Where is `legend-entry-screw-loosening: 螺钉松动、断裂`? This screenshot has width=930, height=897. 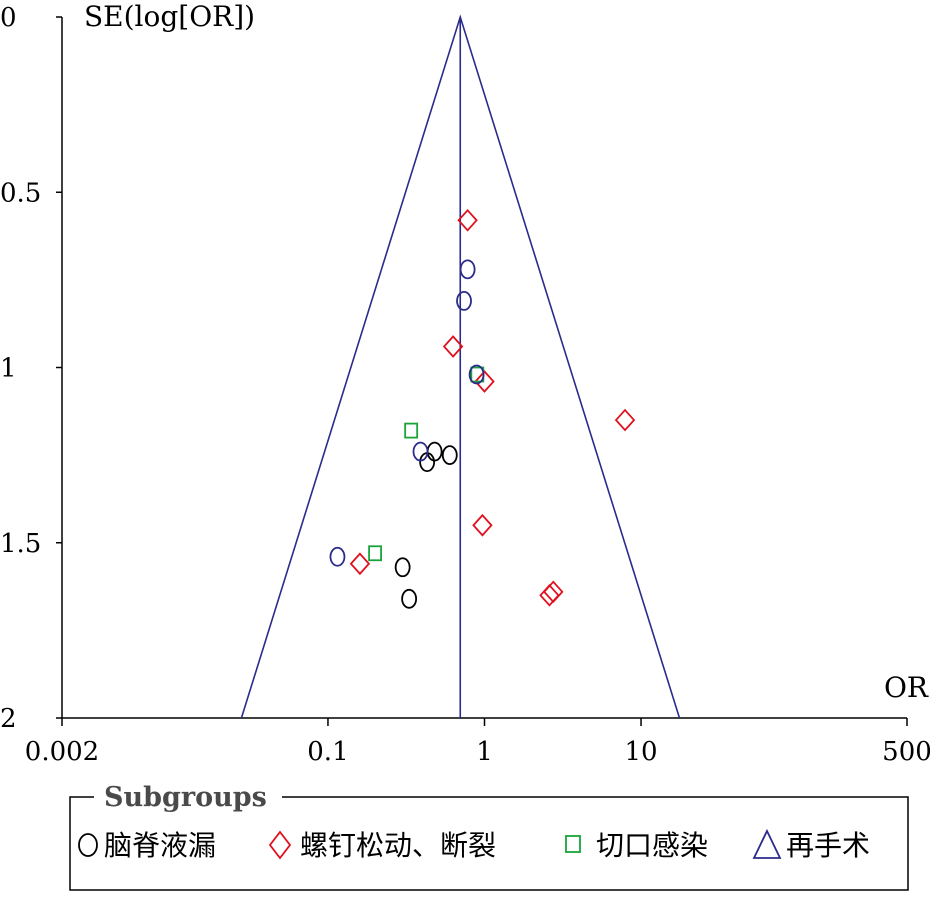 legend-entry-screw-loosening: 螺钉松动、断裂 is located at coordinates (382, 845).